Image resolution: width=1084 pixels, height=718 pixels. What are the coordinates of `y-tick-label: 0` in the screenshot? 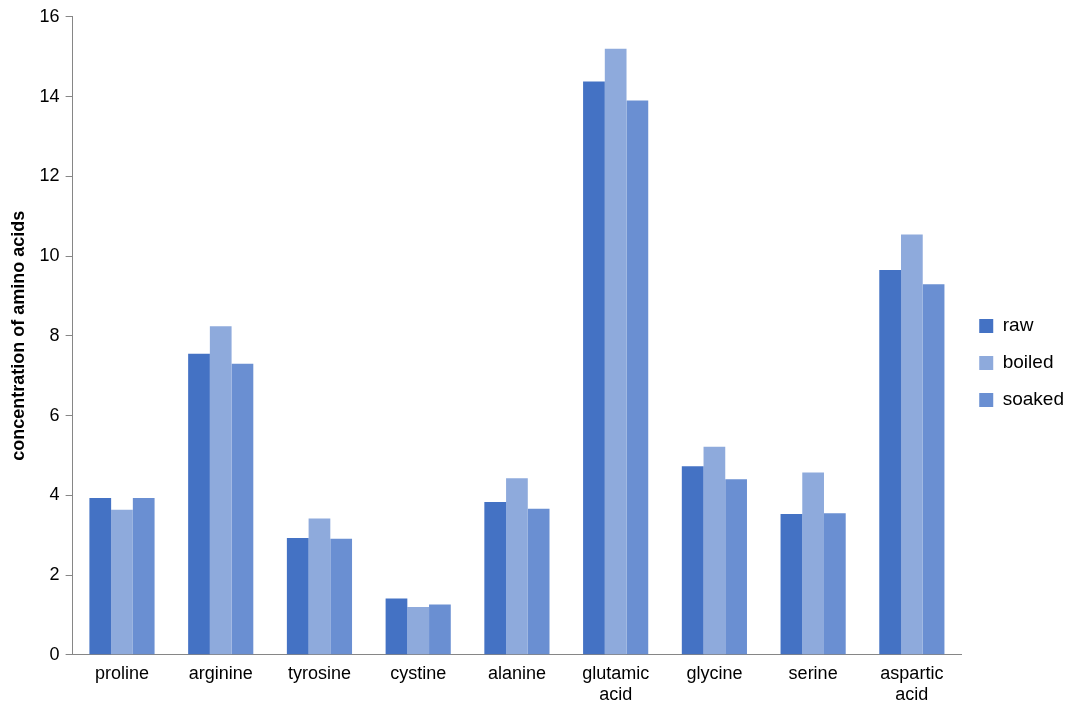 It's located at (54, 653).